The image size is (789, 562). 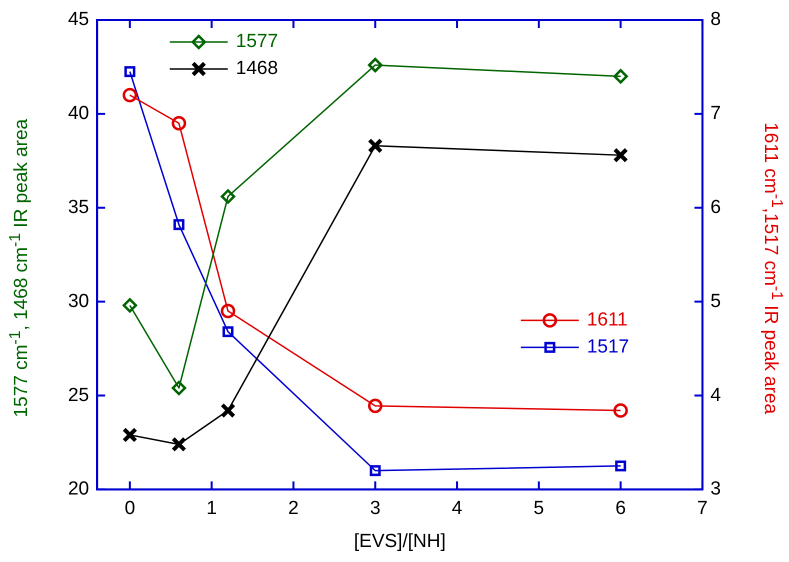 I want to click on x-tick-label: 6, so click(x=620, y=509).